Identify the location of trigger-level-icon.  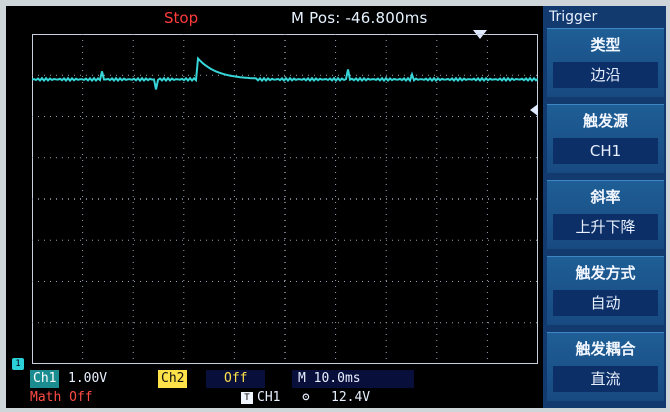
(534, 110).